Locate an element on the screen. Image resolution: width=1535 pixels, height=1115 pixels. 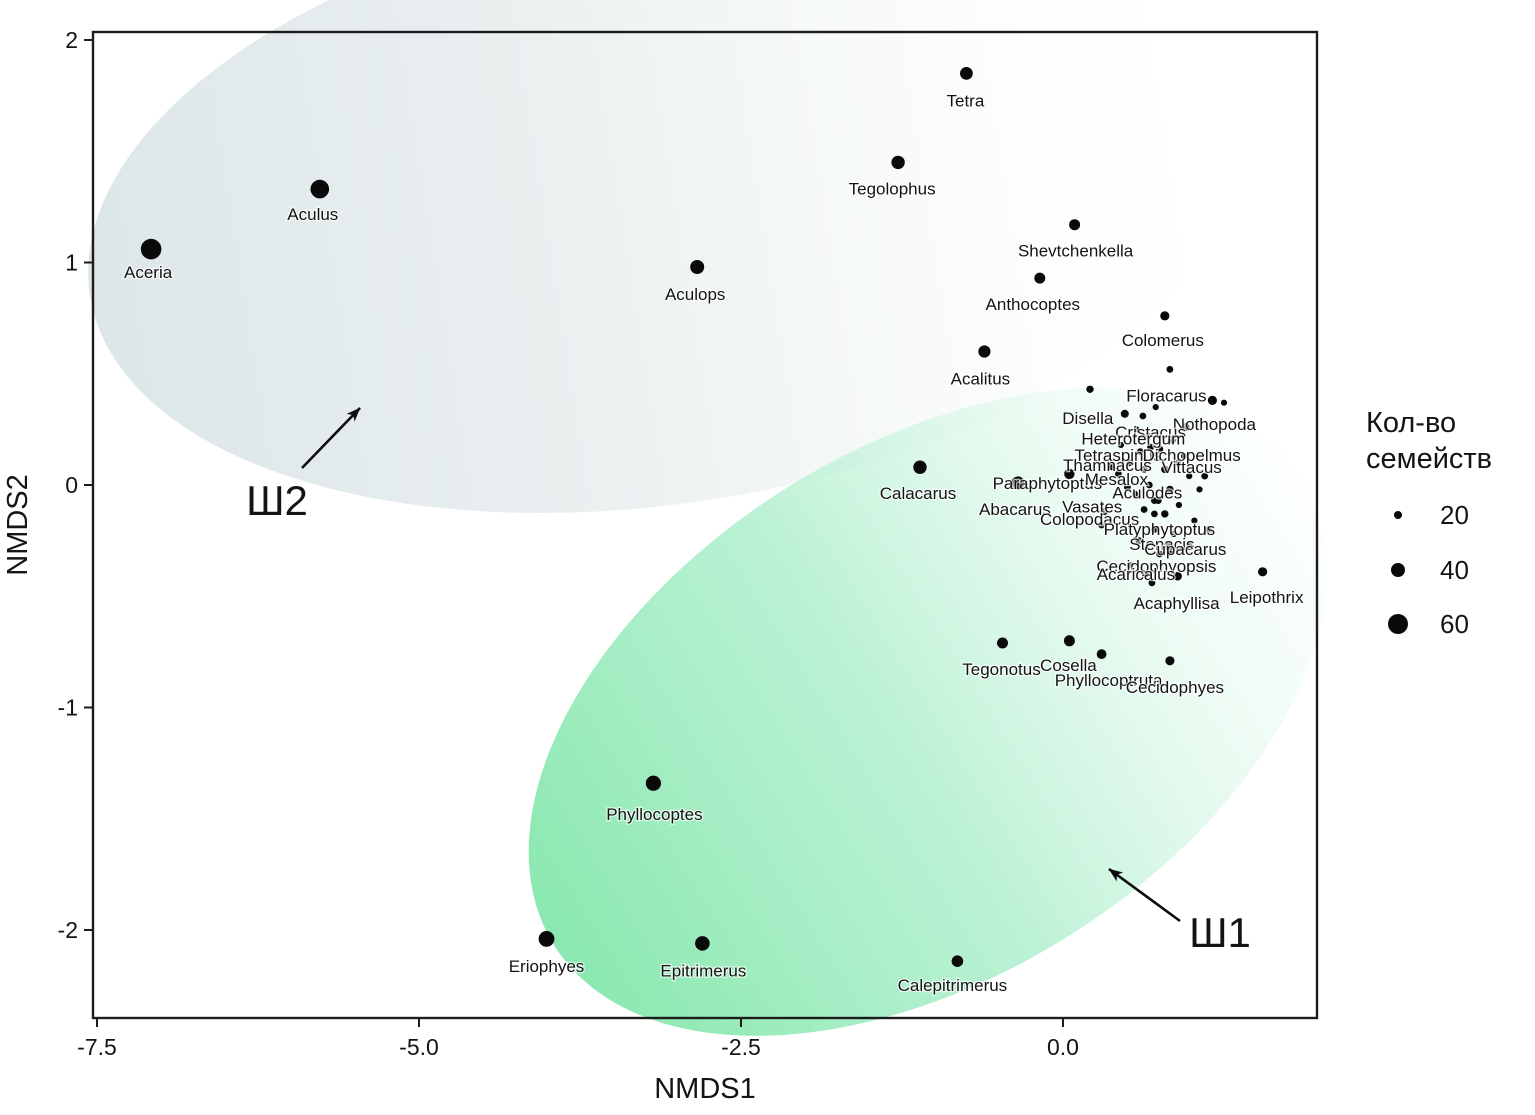
genus-label-epitrimerus: Epitrimerus is located at coordinates (703, 970).